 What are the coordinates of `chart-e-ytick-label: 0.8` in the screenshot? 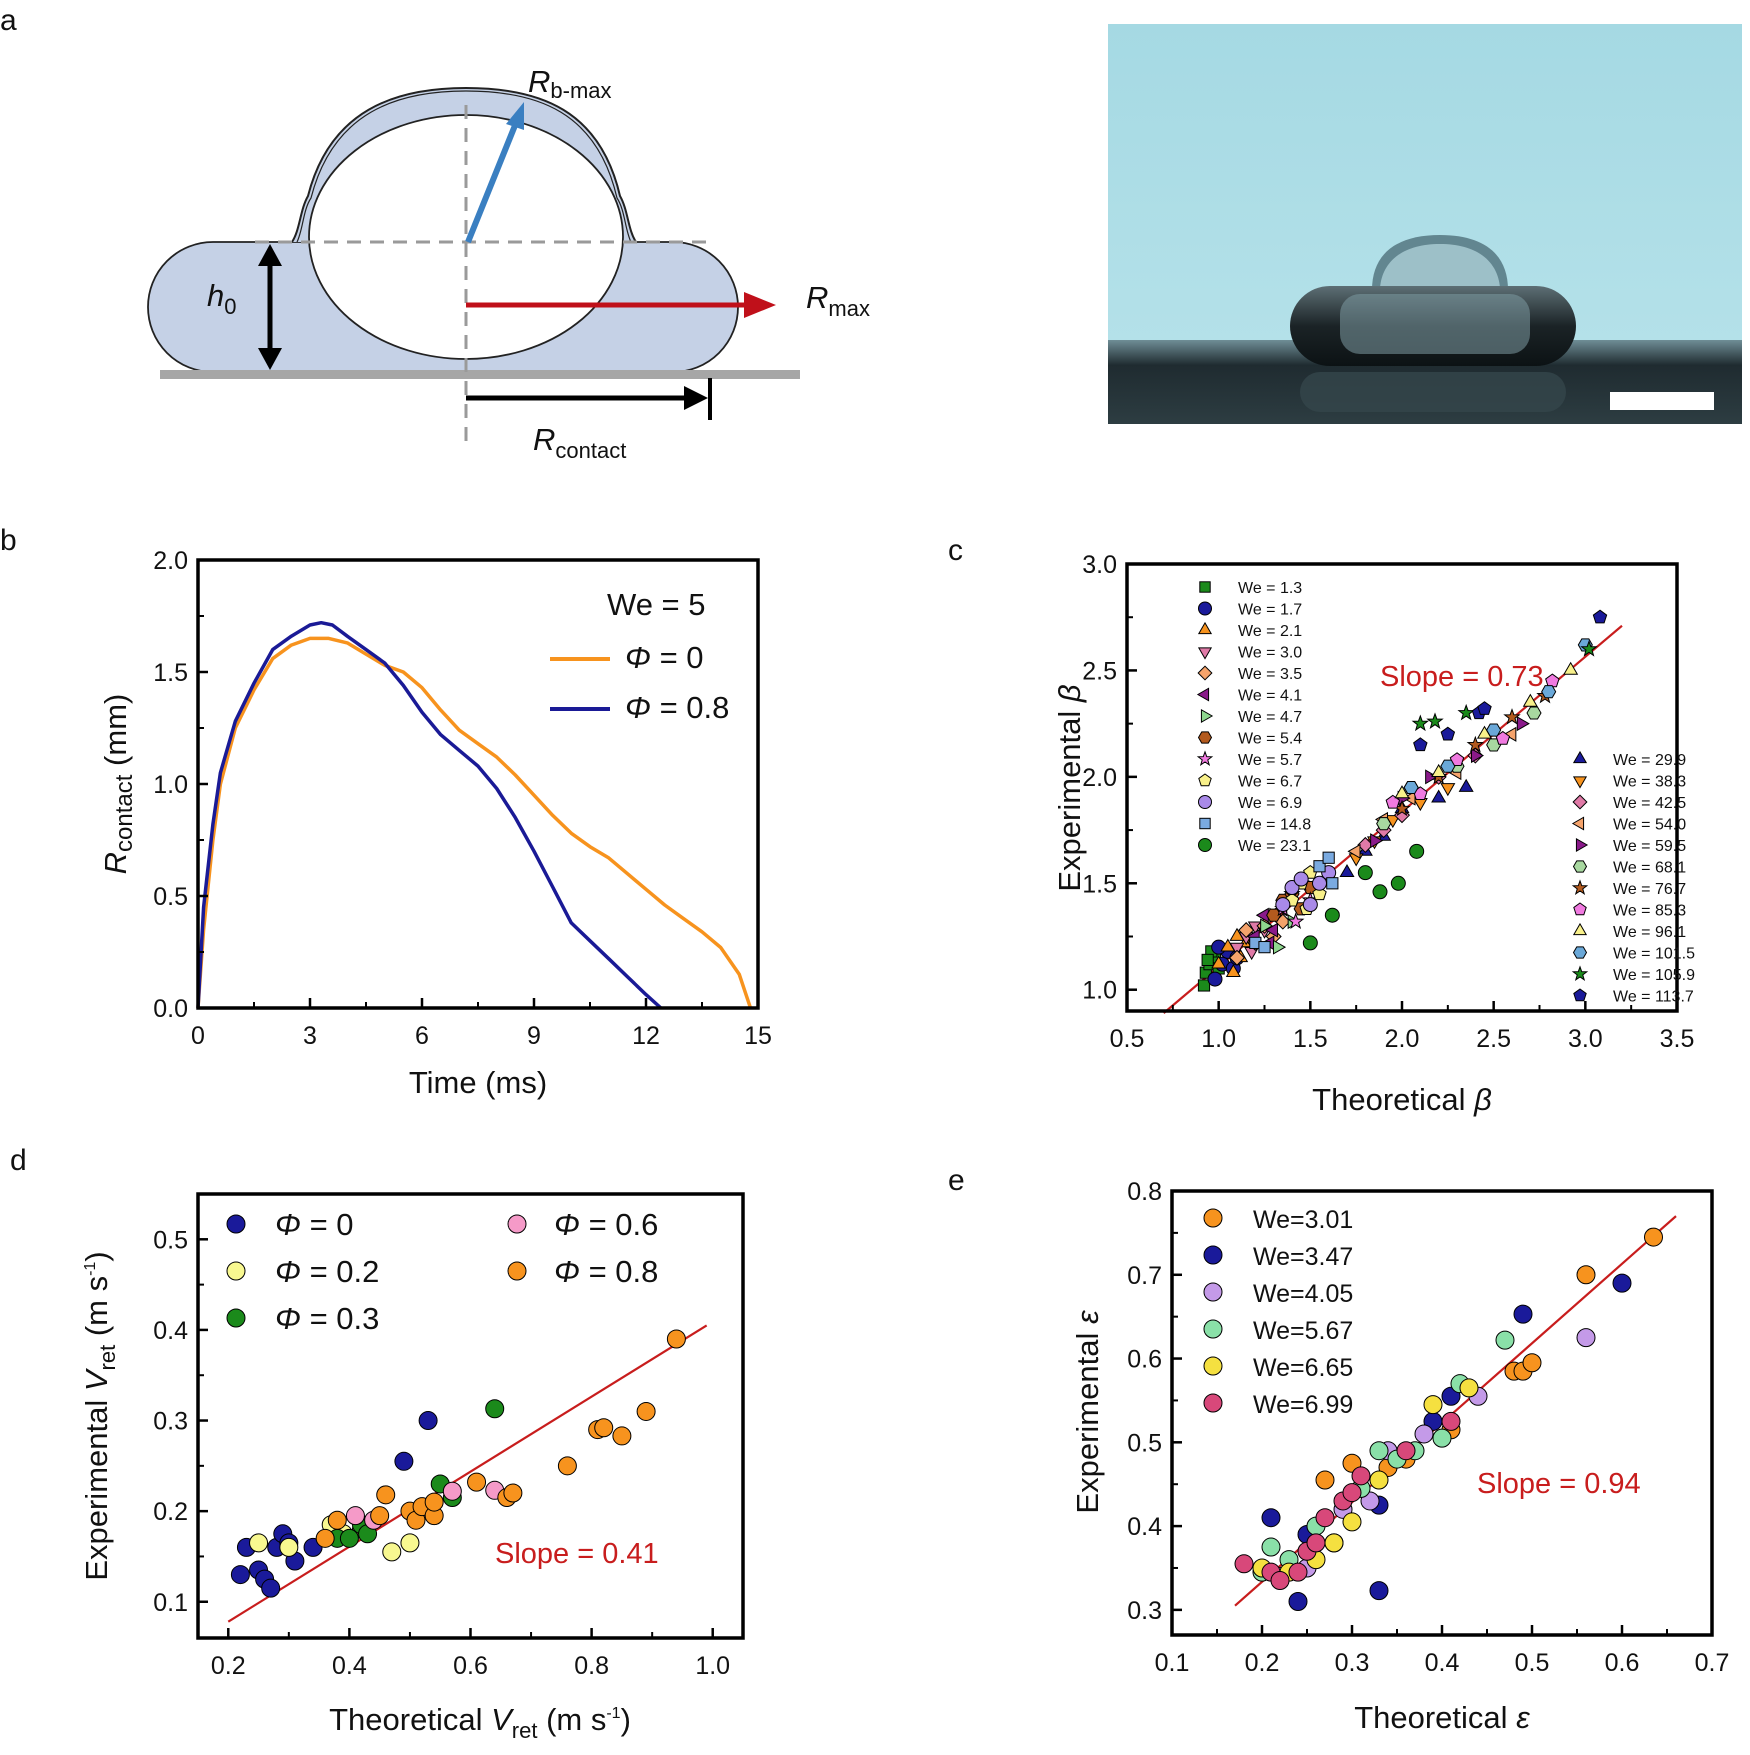 It's located at (1144, 1192).